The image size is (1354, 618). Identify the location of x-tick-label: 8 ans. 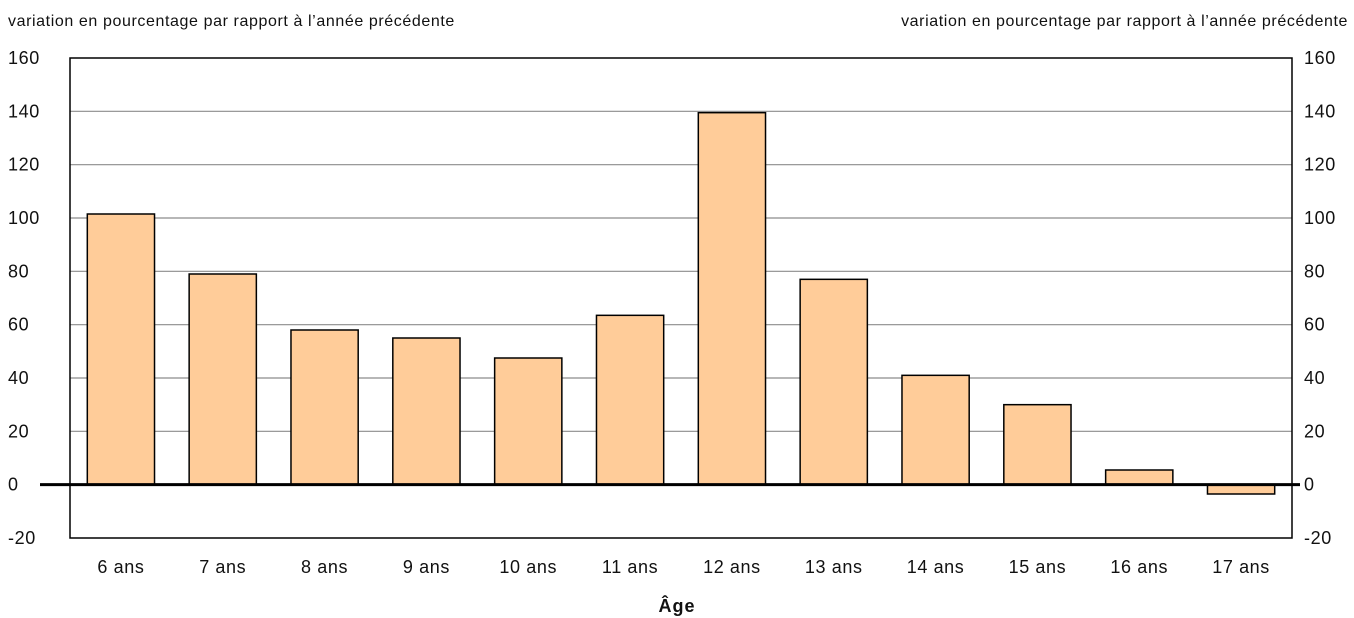
(324, 567).